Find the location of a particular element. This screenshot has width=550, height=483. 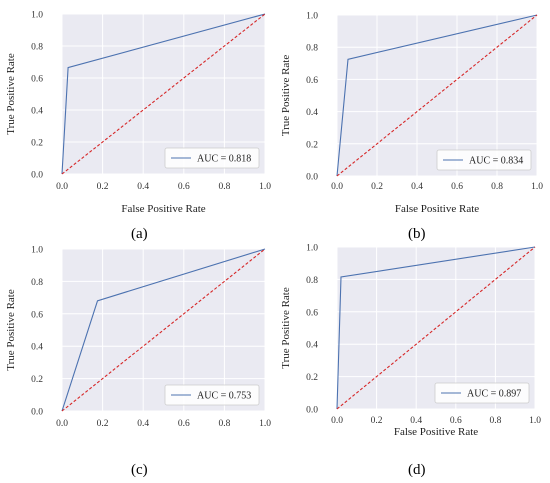

y-tick-label-c: 0.2 is located at coordinates (37, 380).